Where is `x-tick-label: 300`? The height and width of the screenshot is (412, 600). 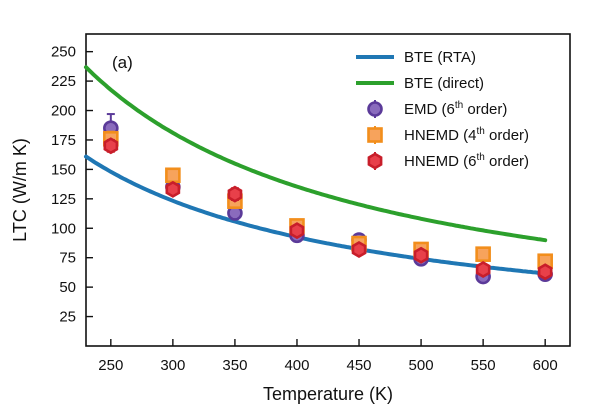 x-tick-label: 300 is located at coordinates (172, 365).